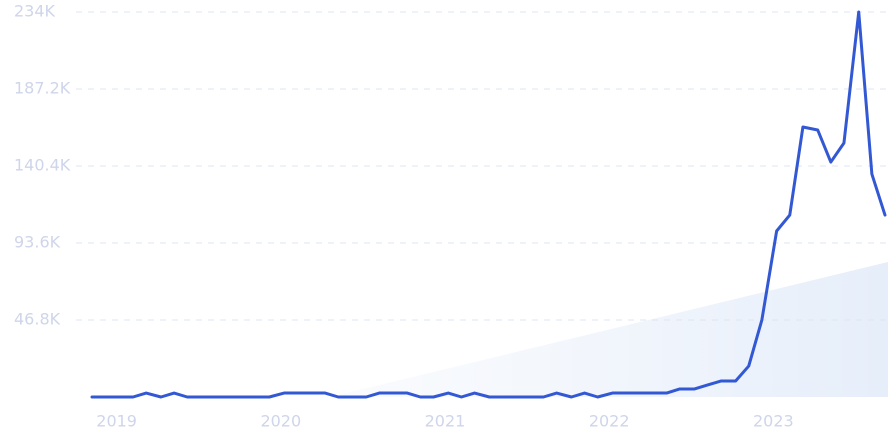 Image resolution: width=888 pixels, height=443 pixels. I want to click on x-tick-label: 2022, so click(609, 421).